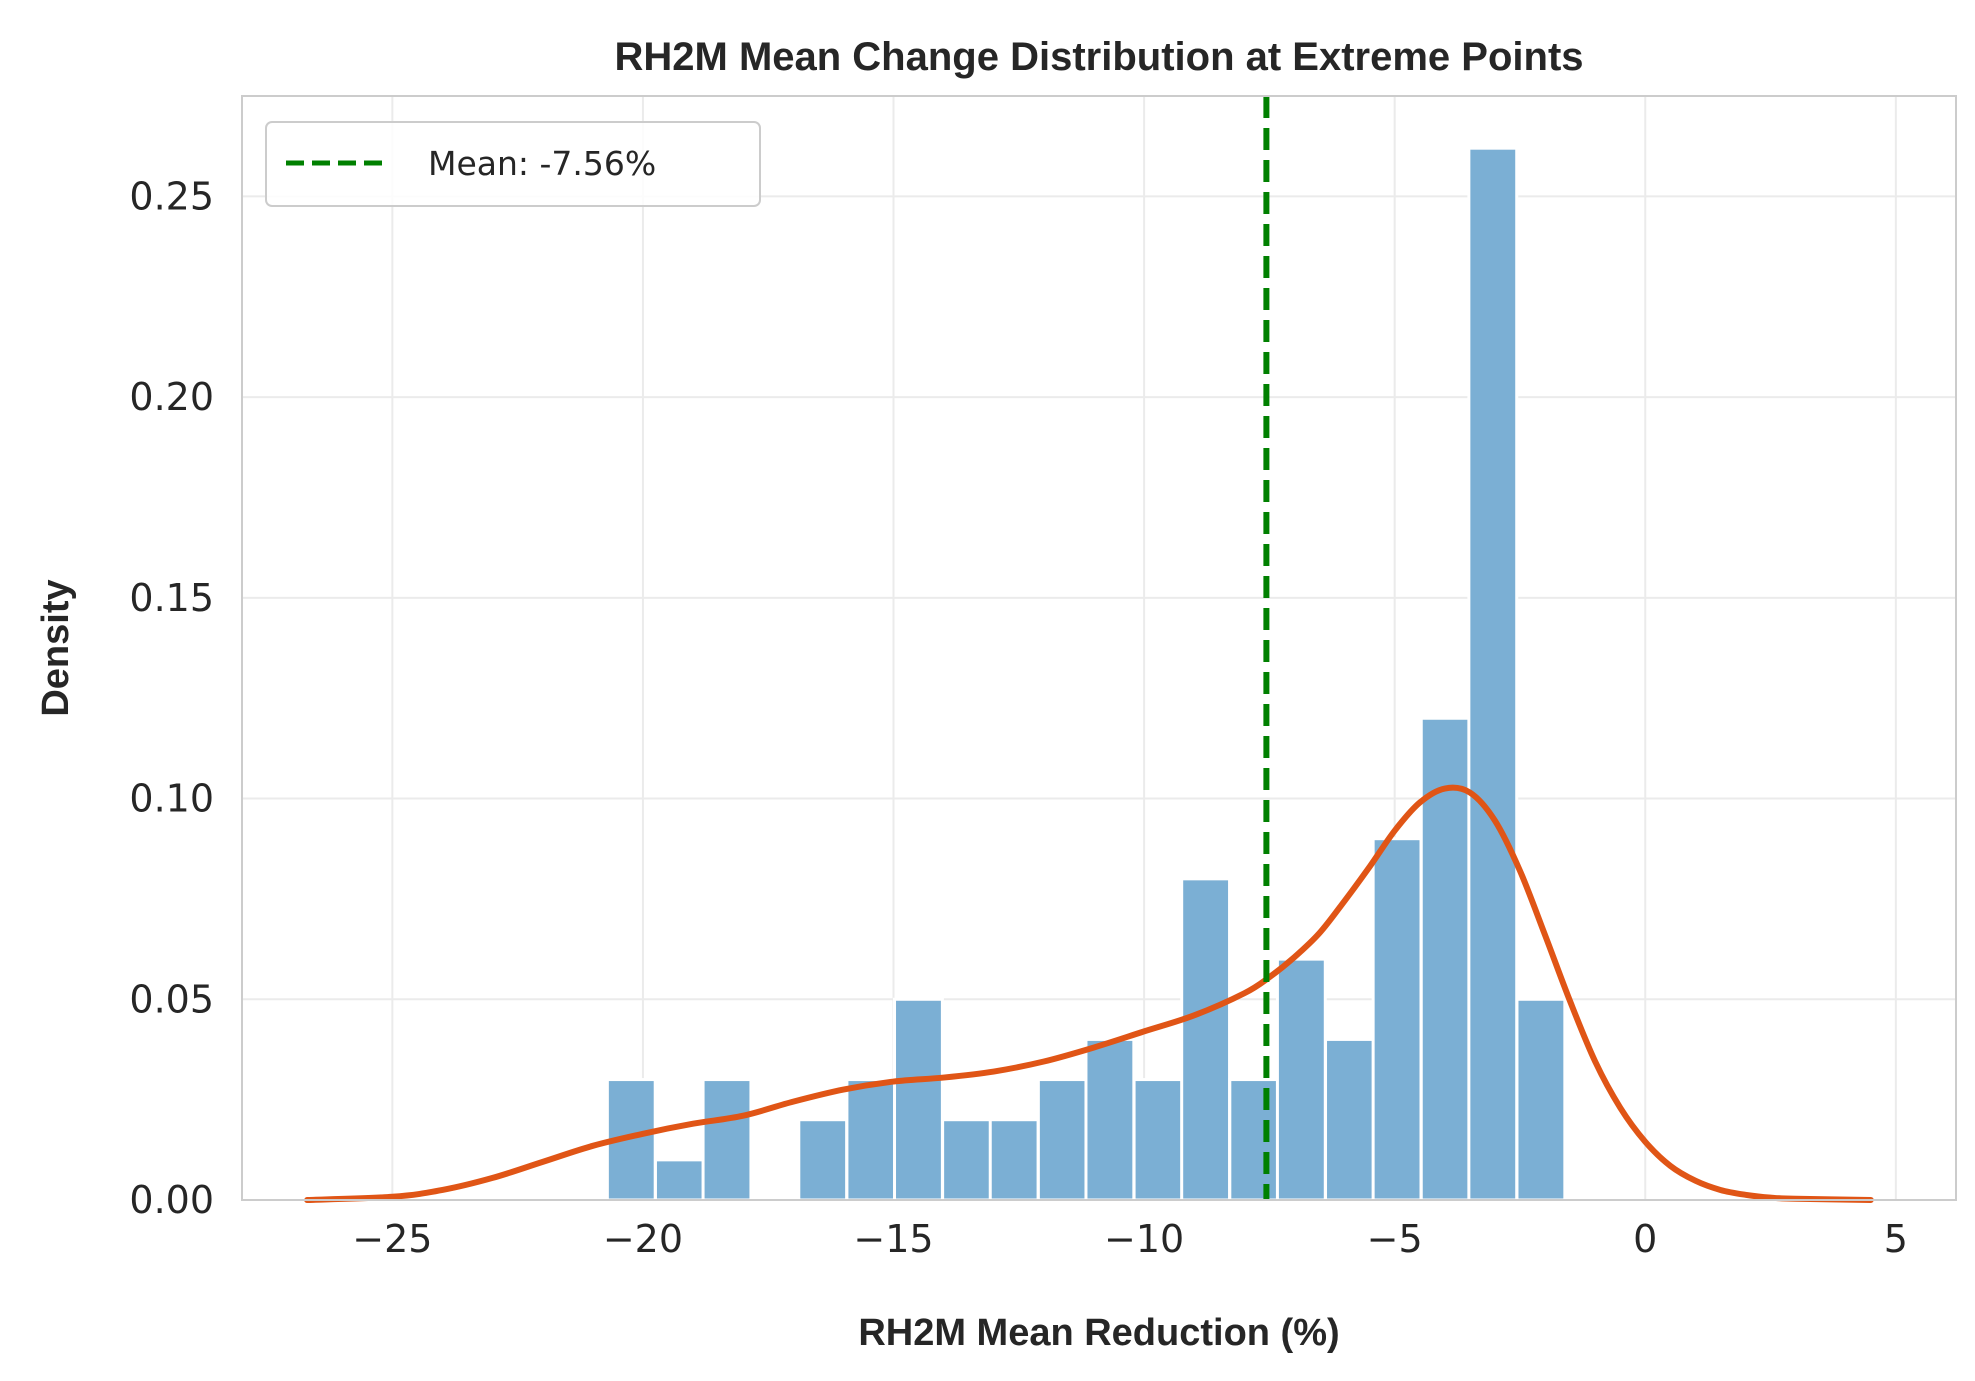 Image resolution: width=1975 pixels, height=1381 pixels. Describe the element at coordinates (1395, 1239) in the screenshot. I see `x-tick-label-4: −5` at that location.